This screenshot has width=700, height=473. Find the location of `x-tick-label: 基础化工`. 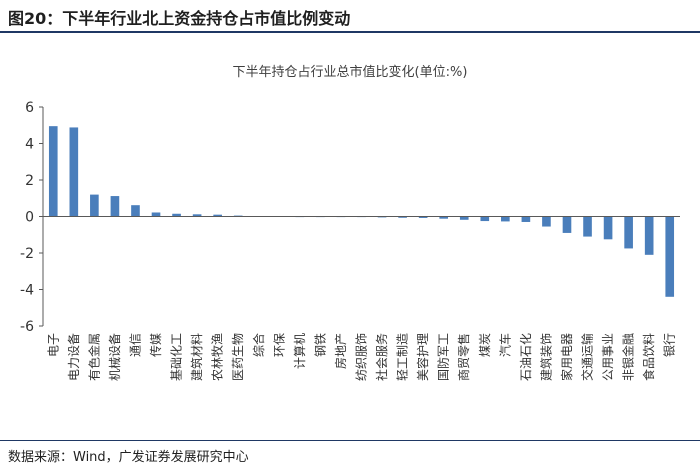

x-tick-label: 基础化工 is located at coordinates (177, 357).